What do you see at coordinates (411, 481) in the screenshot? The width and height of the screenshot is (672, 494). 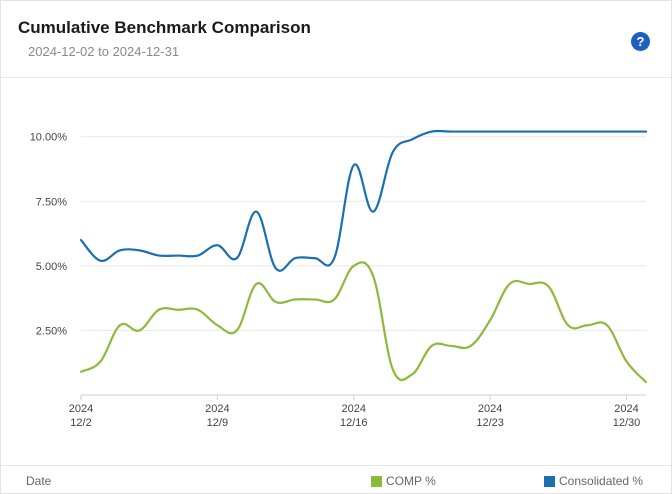 I see `legend-label-comp: COMP %` at bounding box center [411, 481].